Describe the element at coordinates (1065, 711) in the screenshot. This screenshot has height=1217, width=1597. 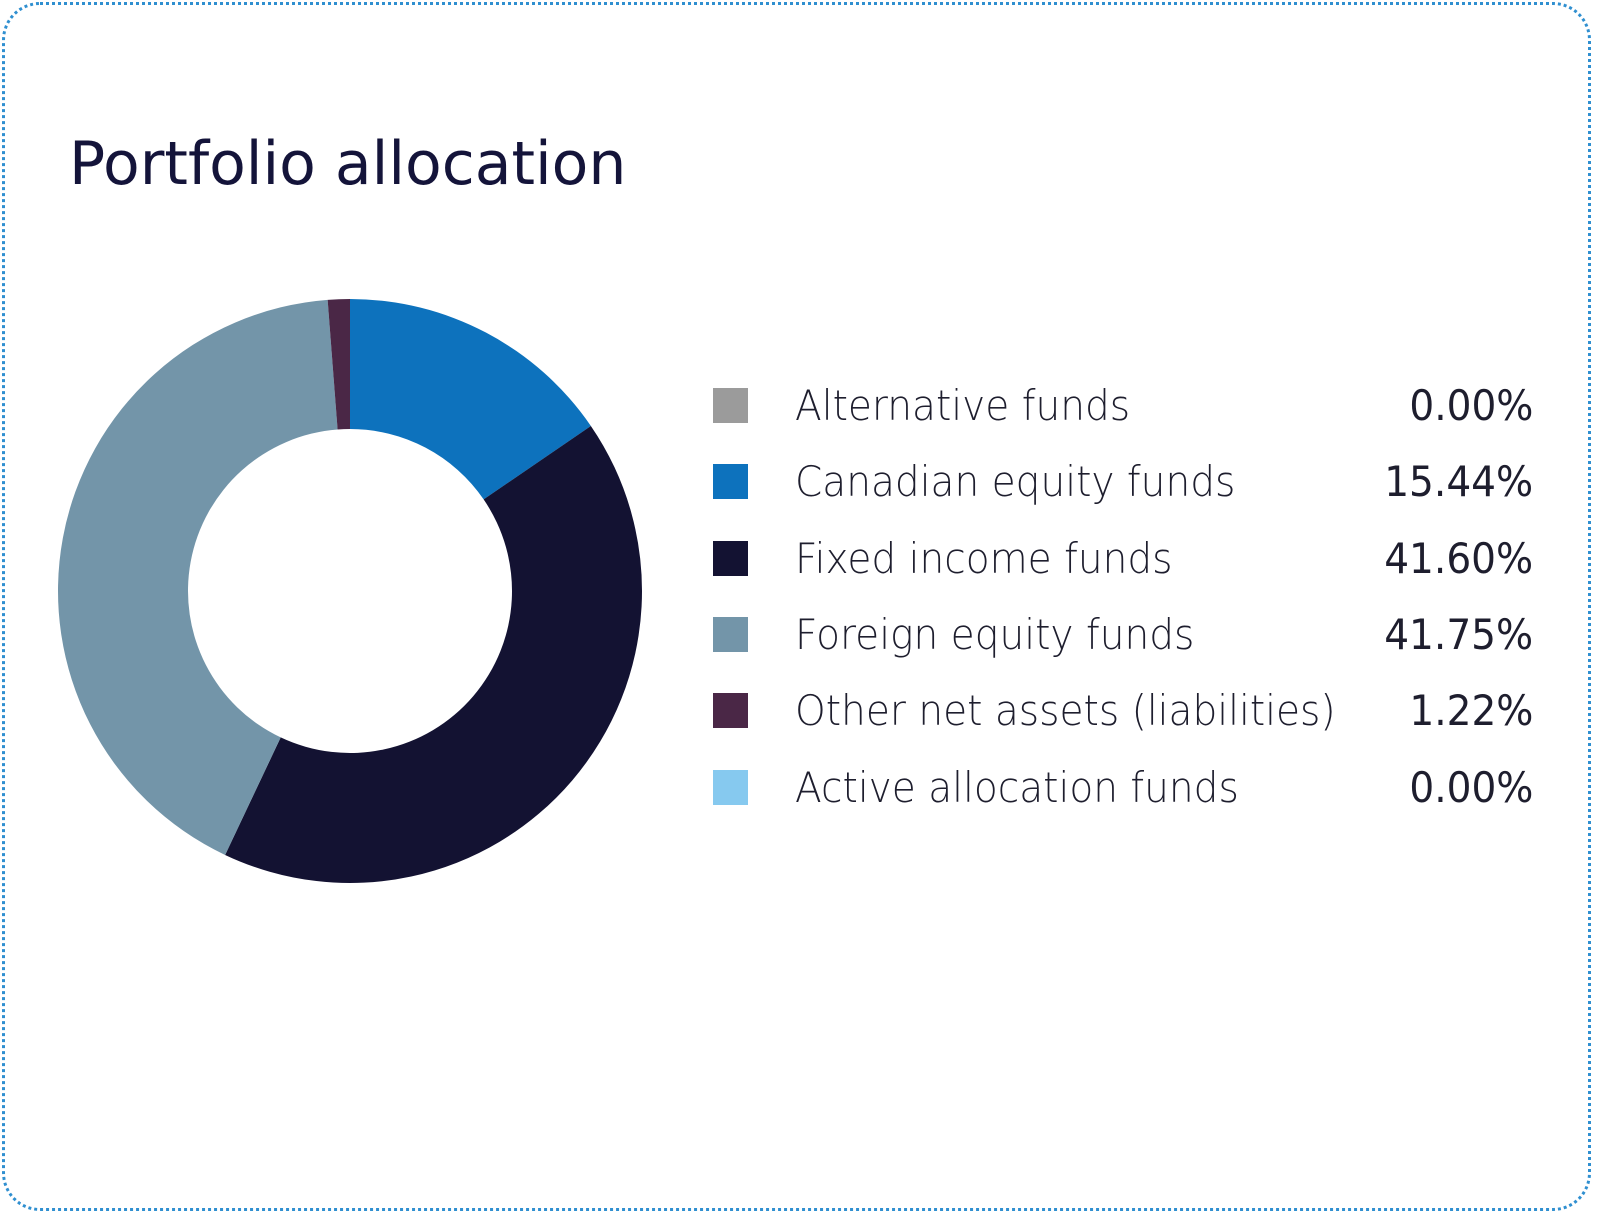
I see `legend-label: Other net assets (liabilities)` at that location.